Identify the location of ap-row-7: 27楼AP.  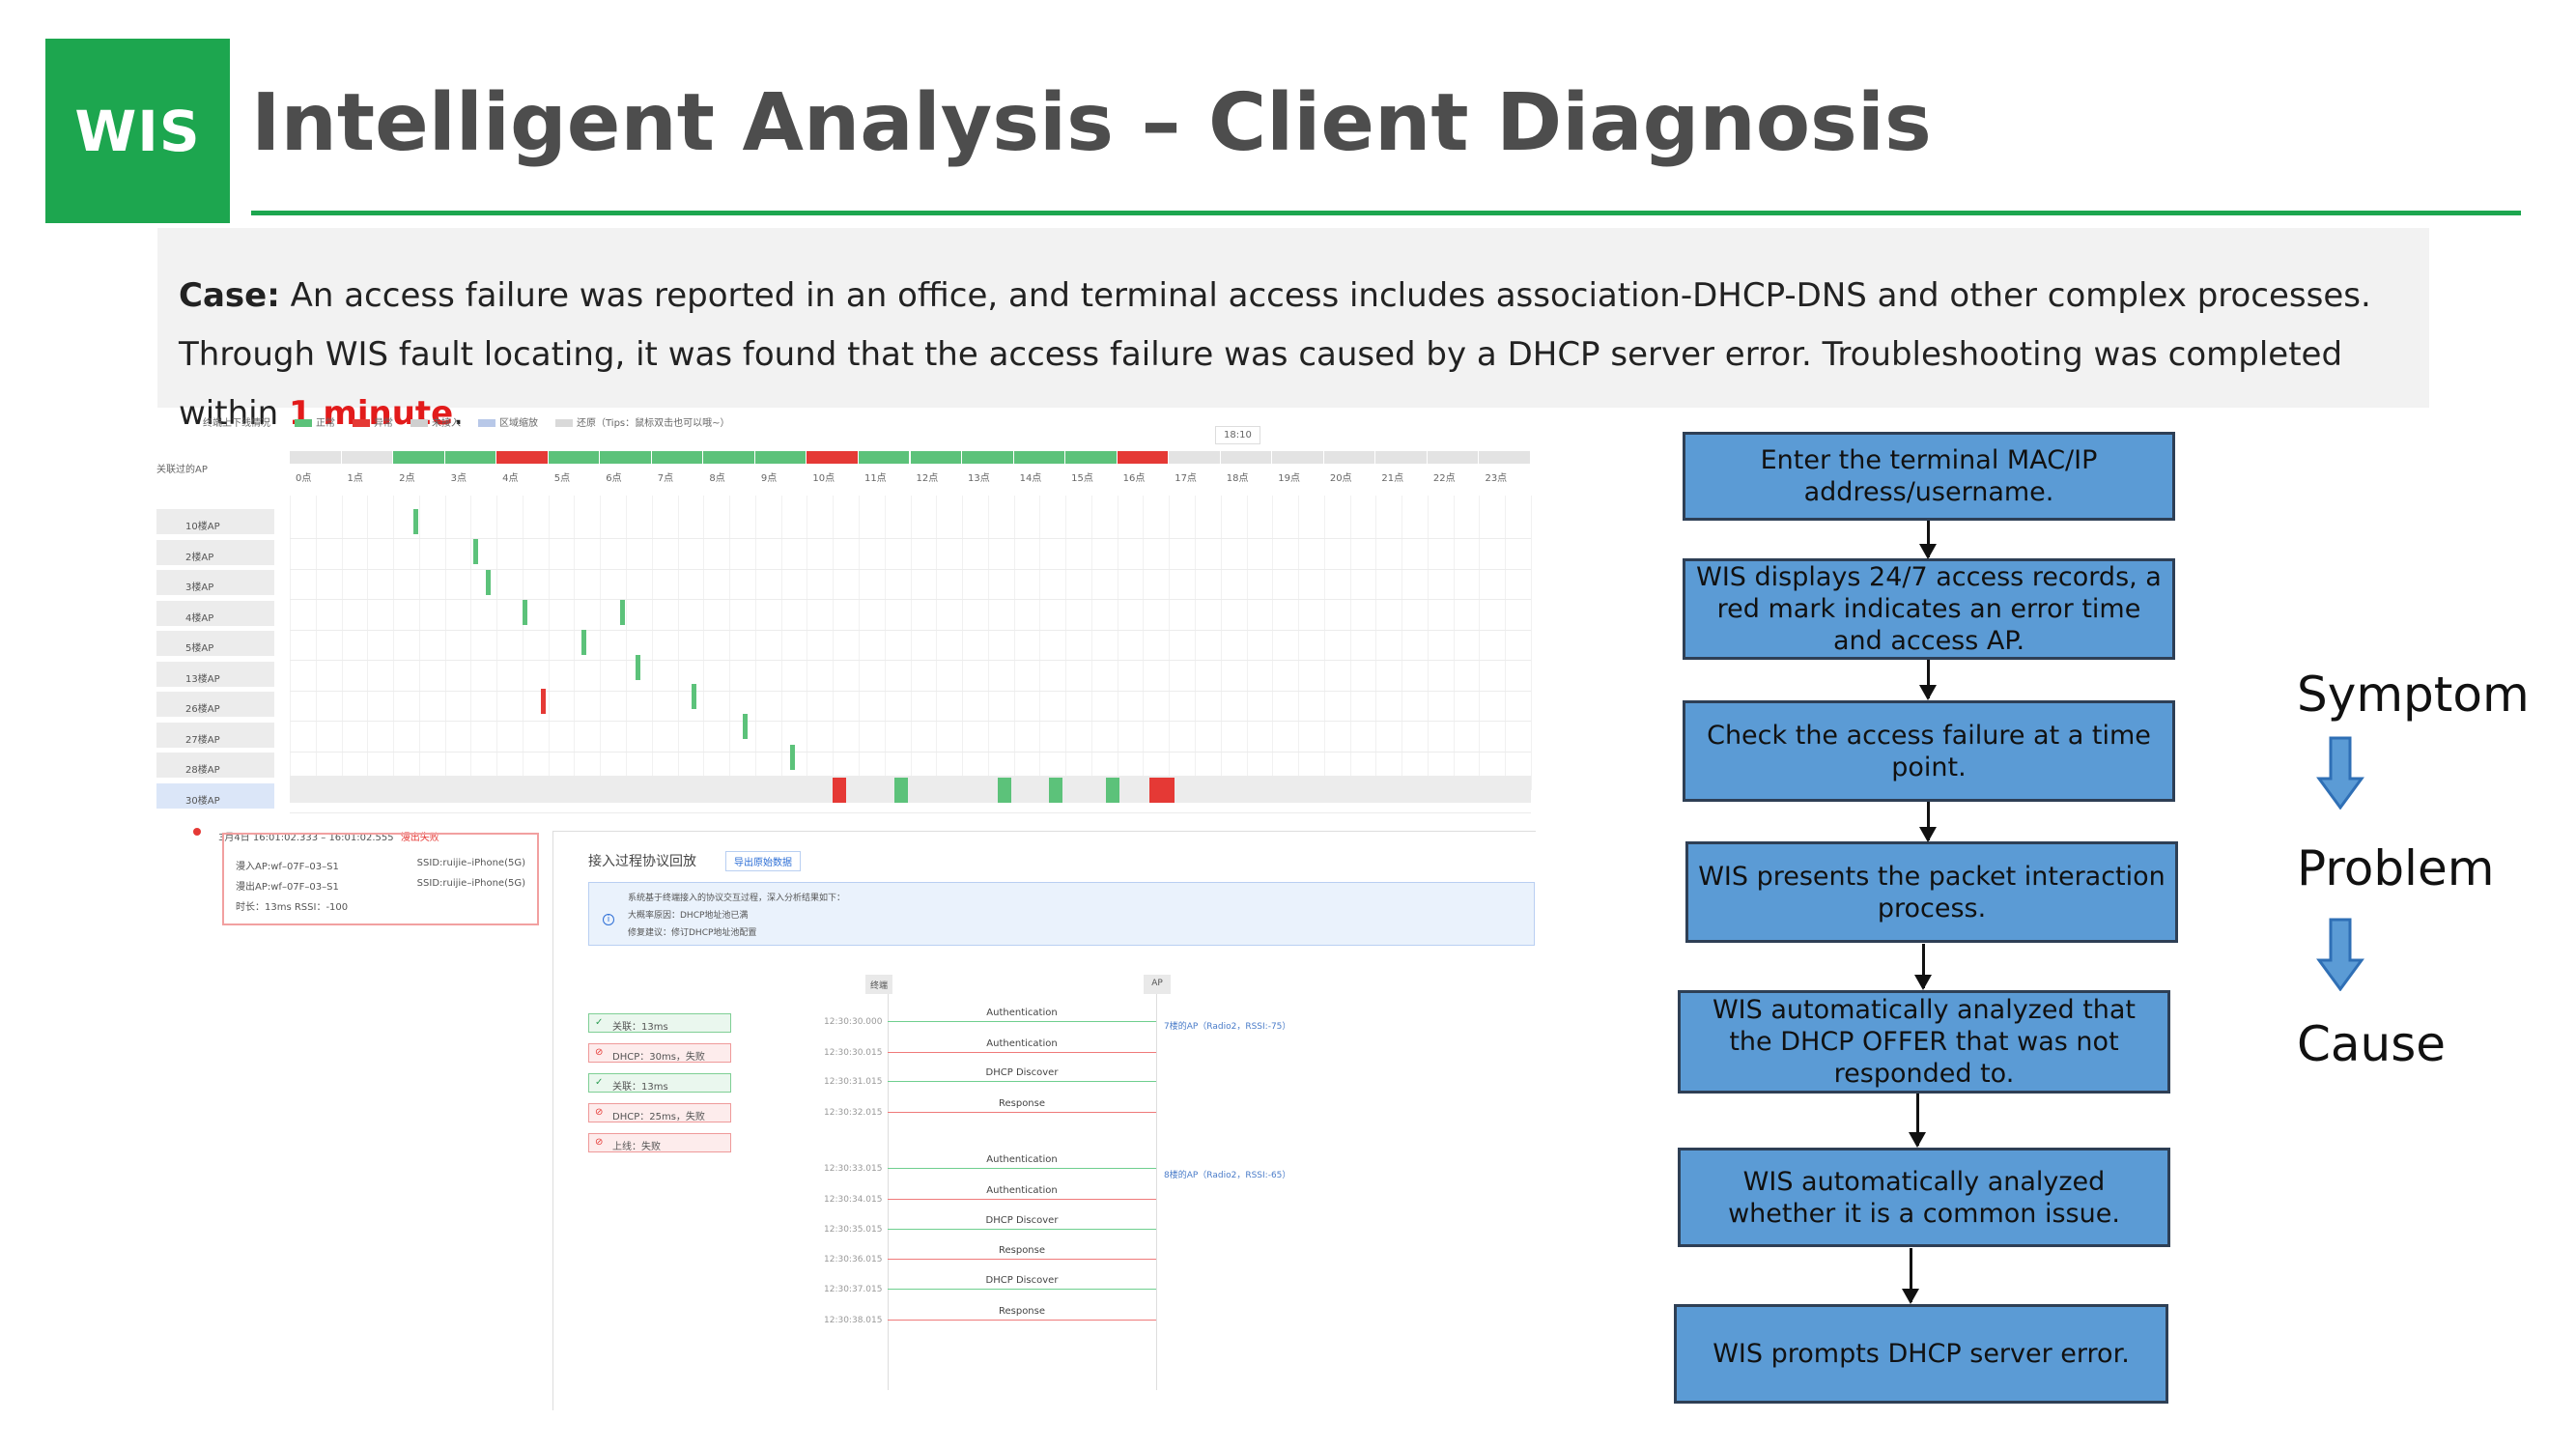
(215, 735).